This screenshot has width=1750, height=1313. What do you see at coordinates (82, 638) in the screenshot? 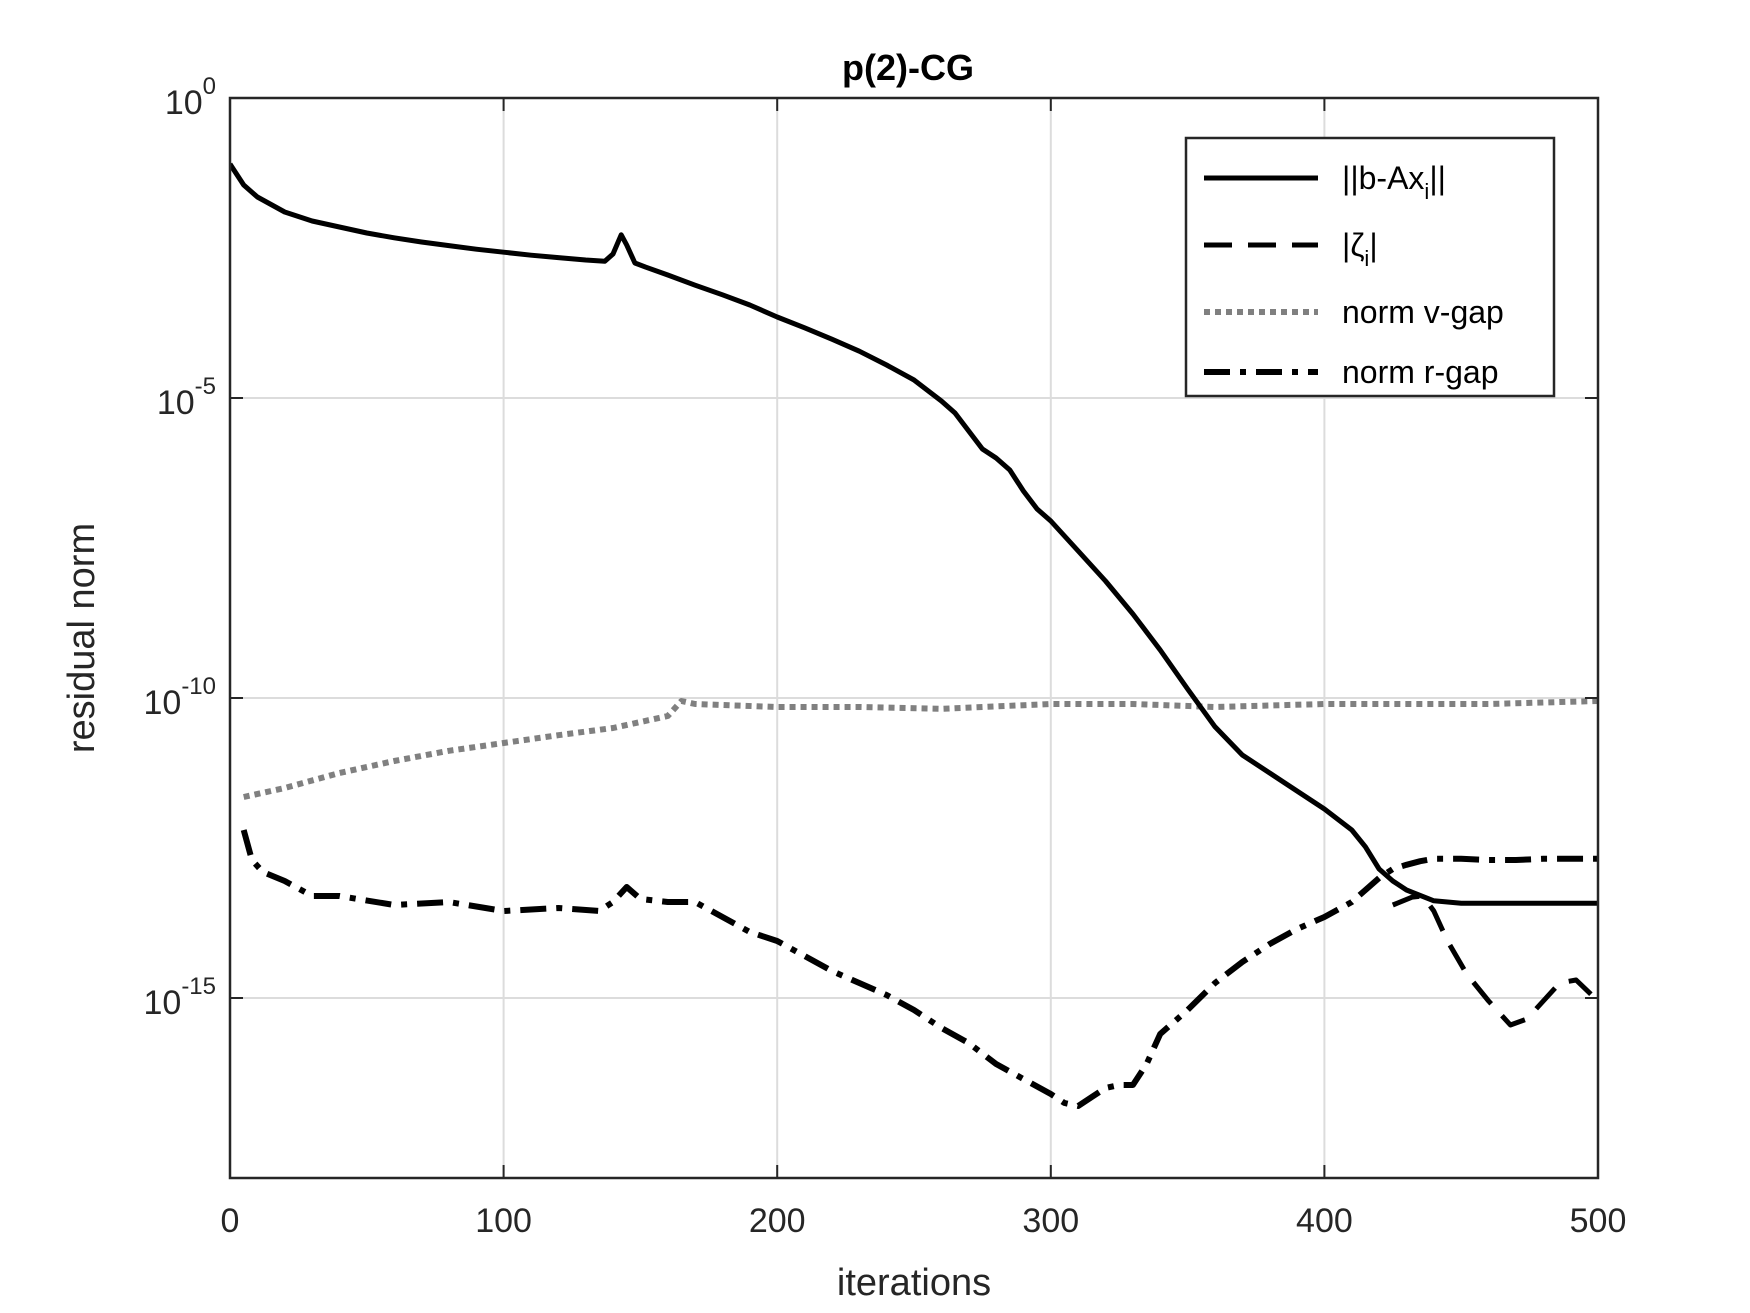
I see `y-axis-label: residual norm` at bounding box center [82, 638].